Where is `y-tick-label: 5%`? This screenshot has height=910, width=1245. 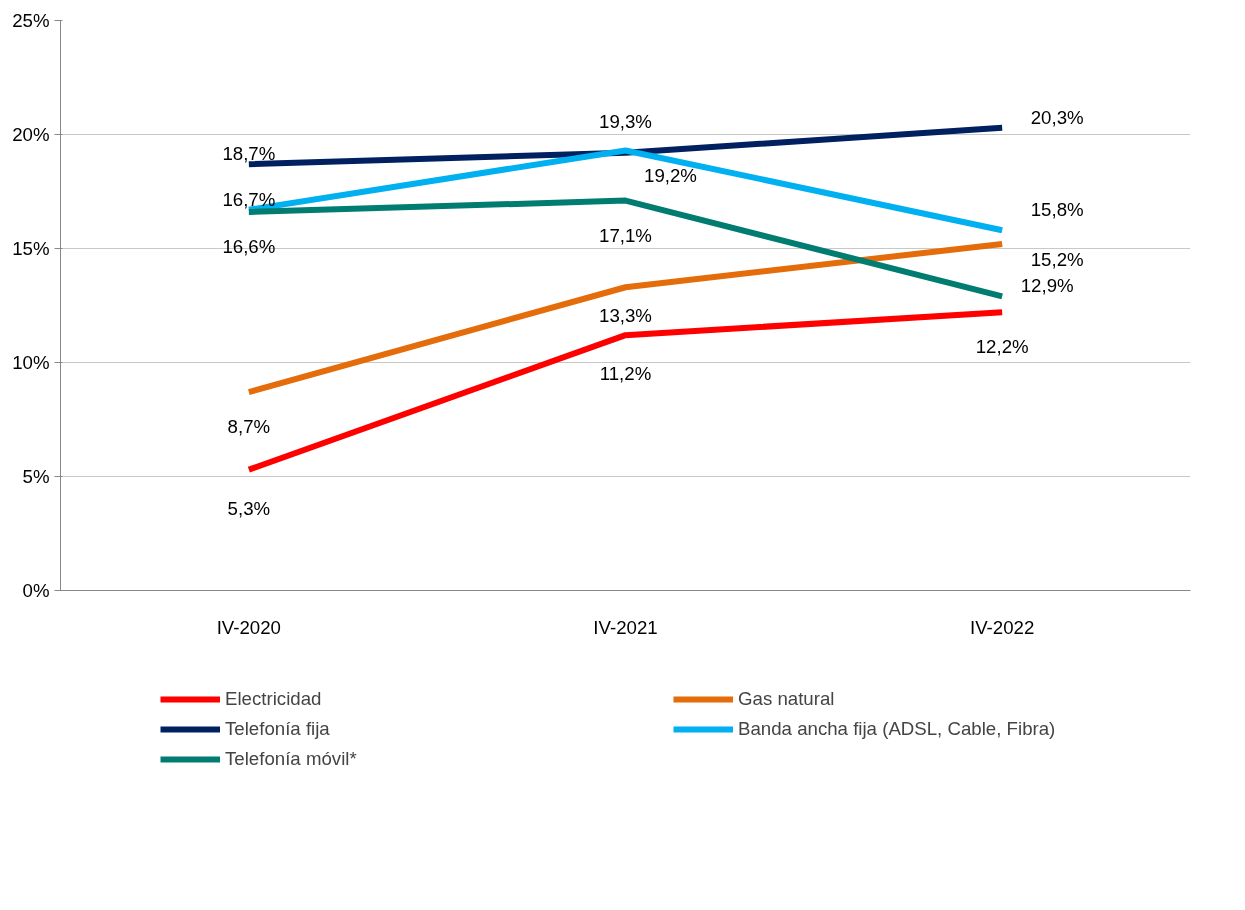
y-tick-label: 5% is located at coordinates (36, 476).